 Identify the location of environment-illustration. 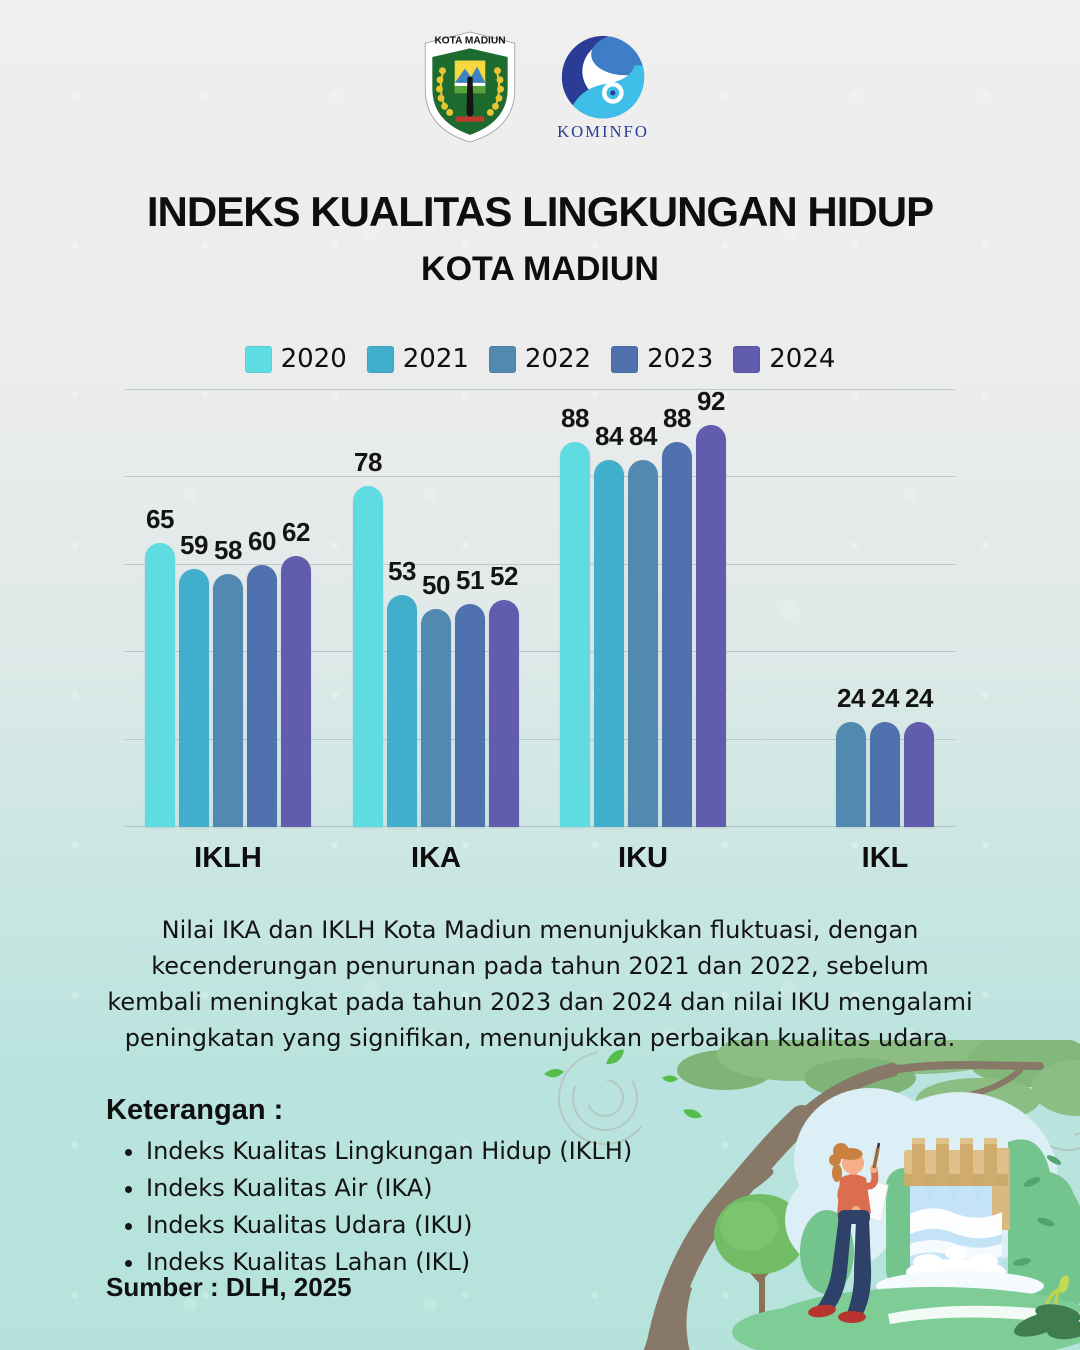
(812, 1195).